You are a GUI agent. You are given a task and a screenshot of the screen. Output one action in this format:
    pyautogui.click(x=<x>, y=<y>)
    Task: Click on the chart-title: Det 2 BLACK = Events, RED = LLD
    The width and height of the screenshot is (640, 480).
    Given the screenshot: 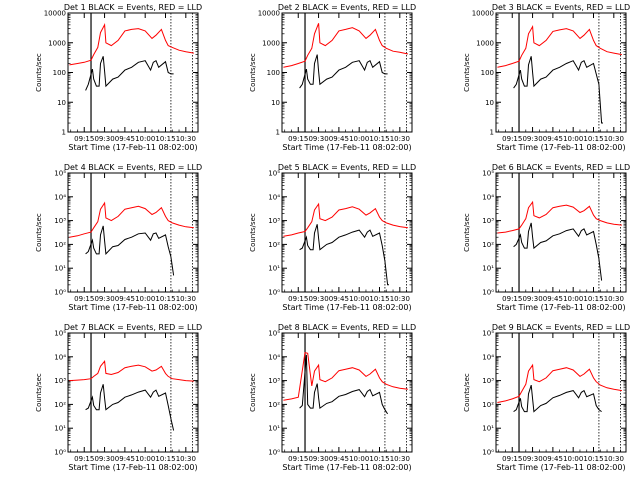 What is the action you would take?
    pyautogui.click(x=347, y=7)
    